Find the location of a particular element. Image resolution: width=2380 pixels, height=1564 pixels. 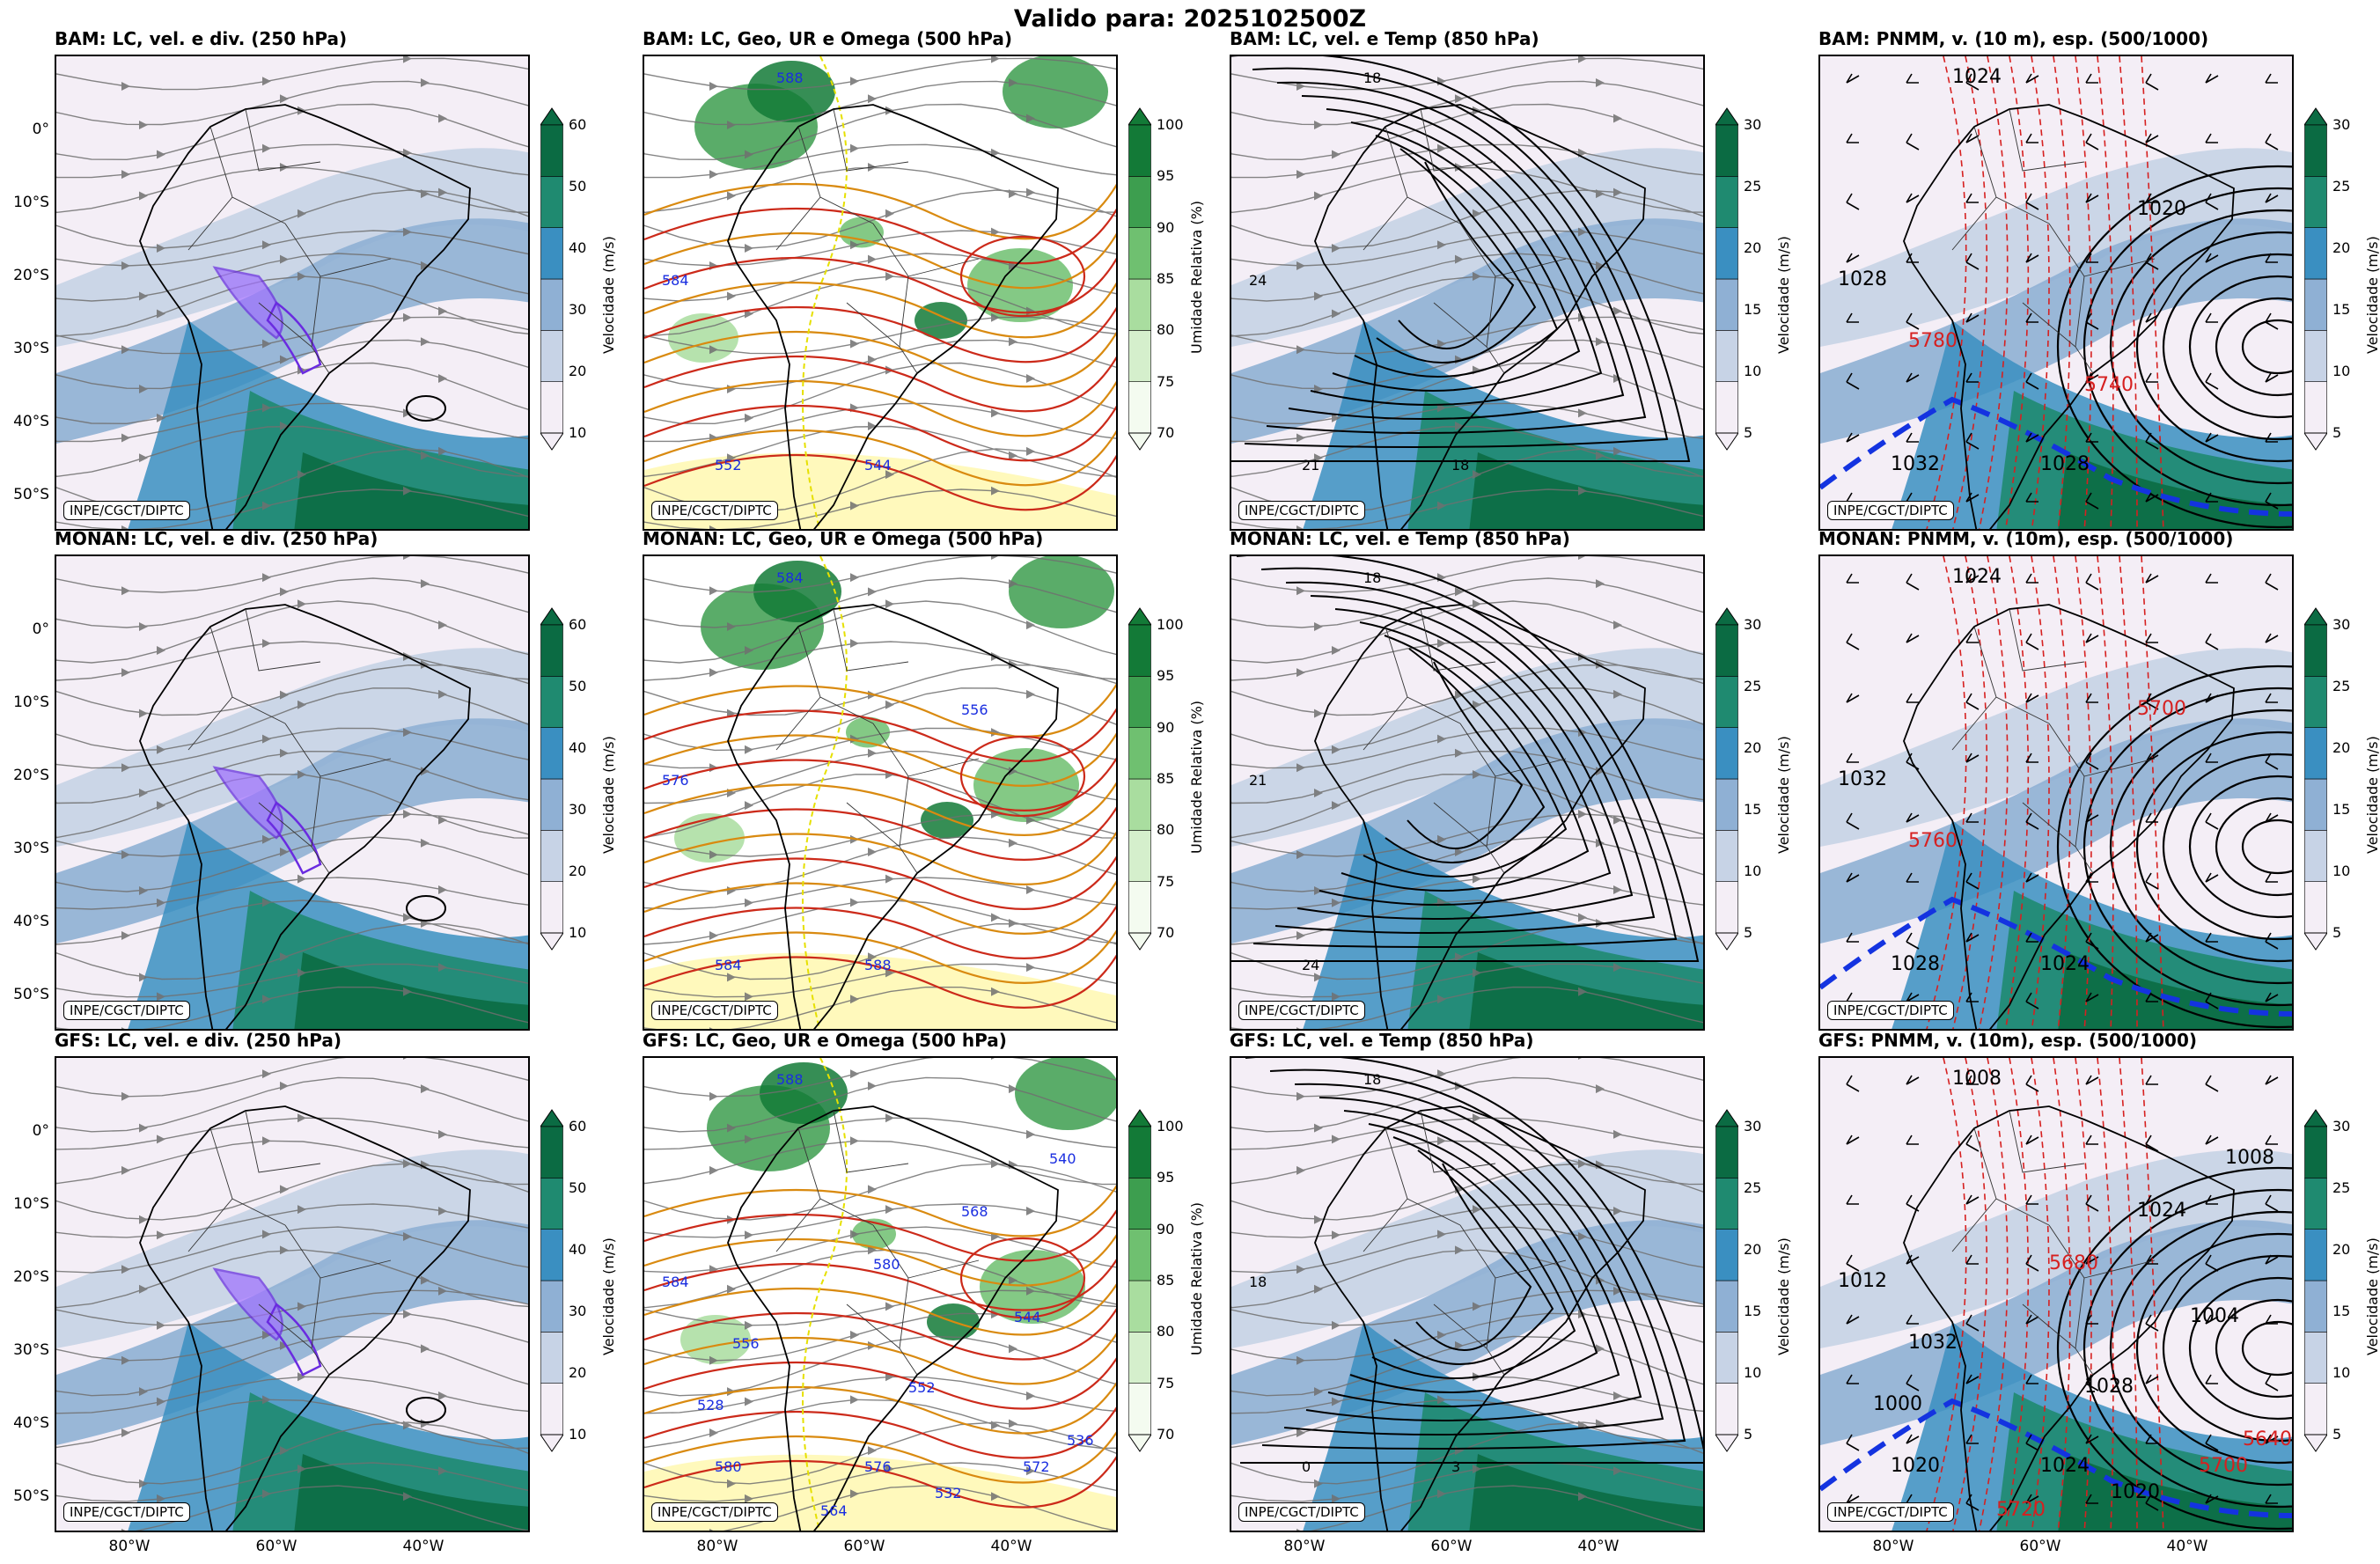

map-canvas: 18 18 0 3 is located at coordinates (1467, 1294).